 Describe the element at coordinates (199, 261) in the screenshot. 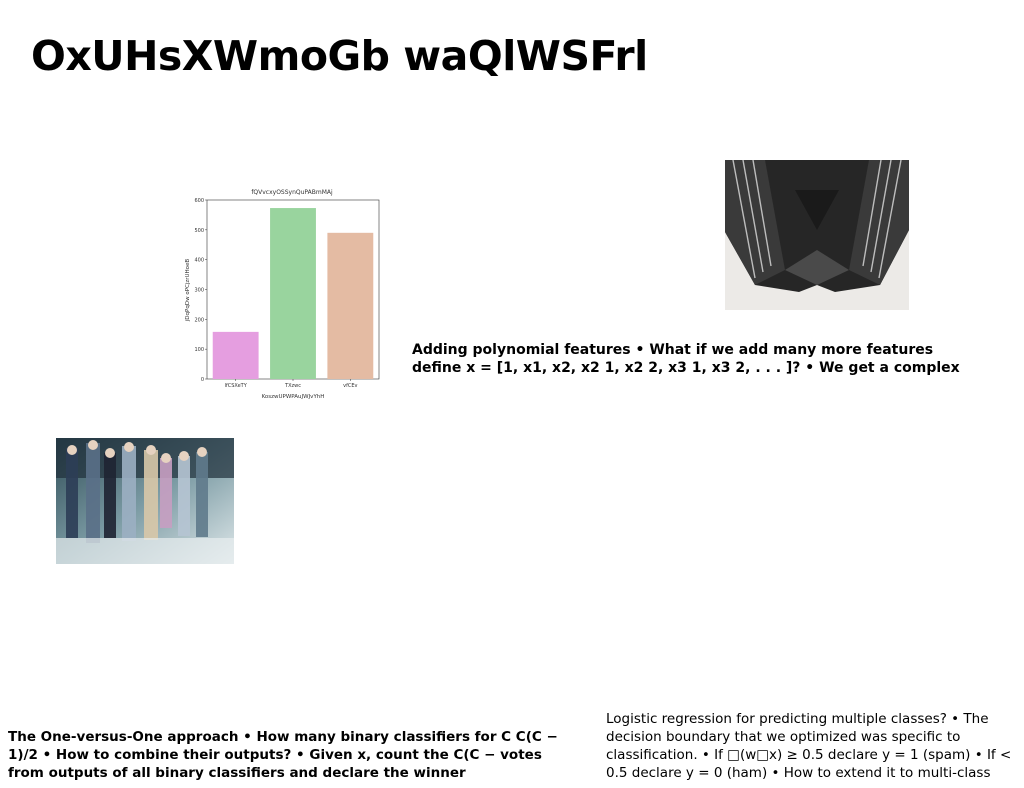

I see `y-tick-label: 400` at that location.